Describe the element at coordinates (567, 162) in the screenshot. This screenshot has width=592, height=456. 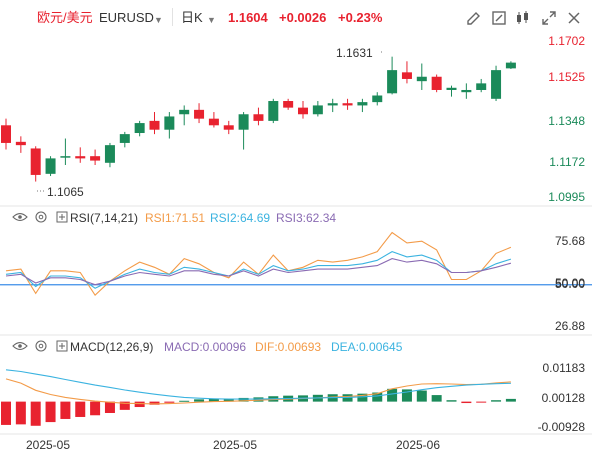
I see `price-axis-tick: 1.1172` at that location.